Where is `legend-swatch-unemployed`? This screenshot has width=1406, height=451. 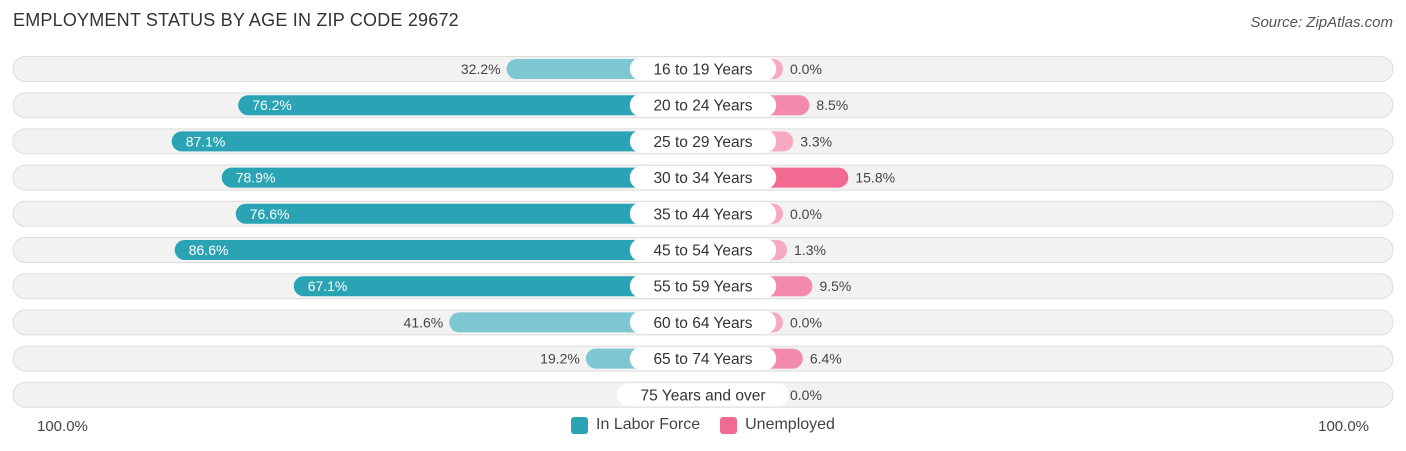
legend-swatch-unemployed is located at coordinates (729, 425).